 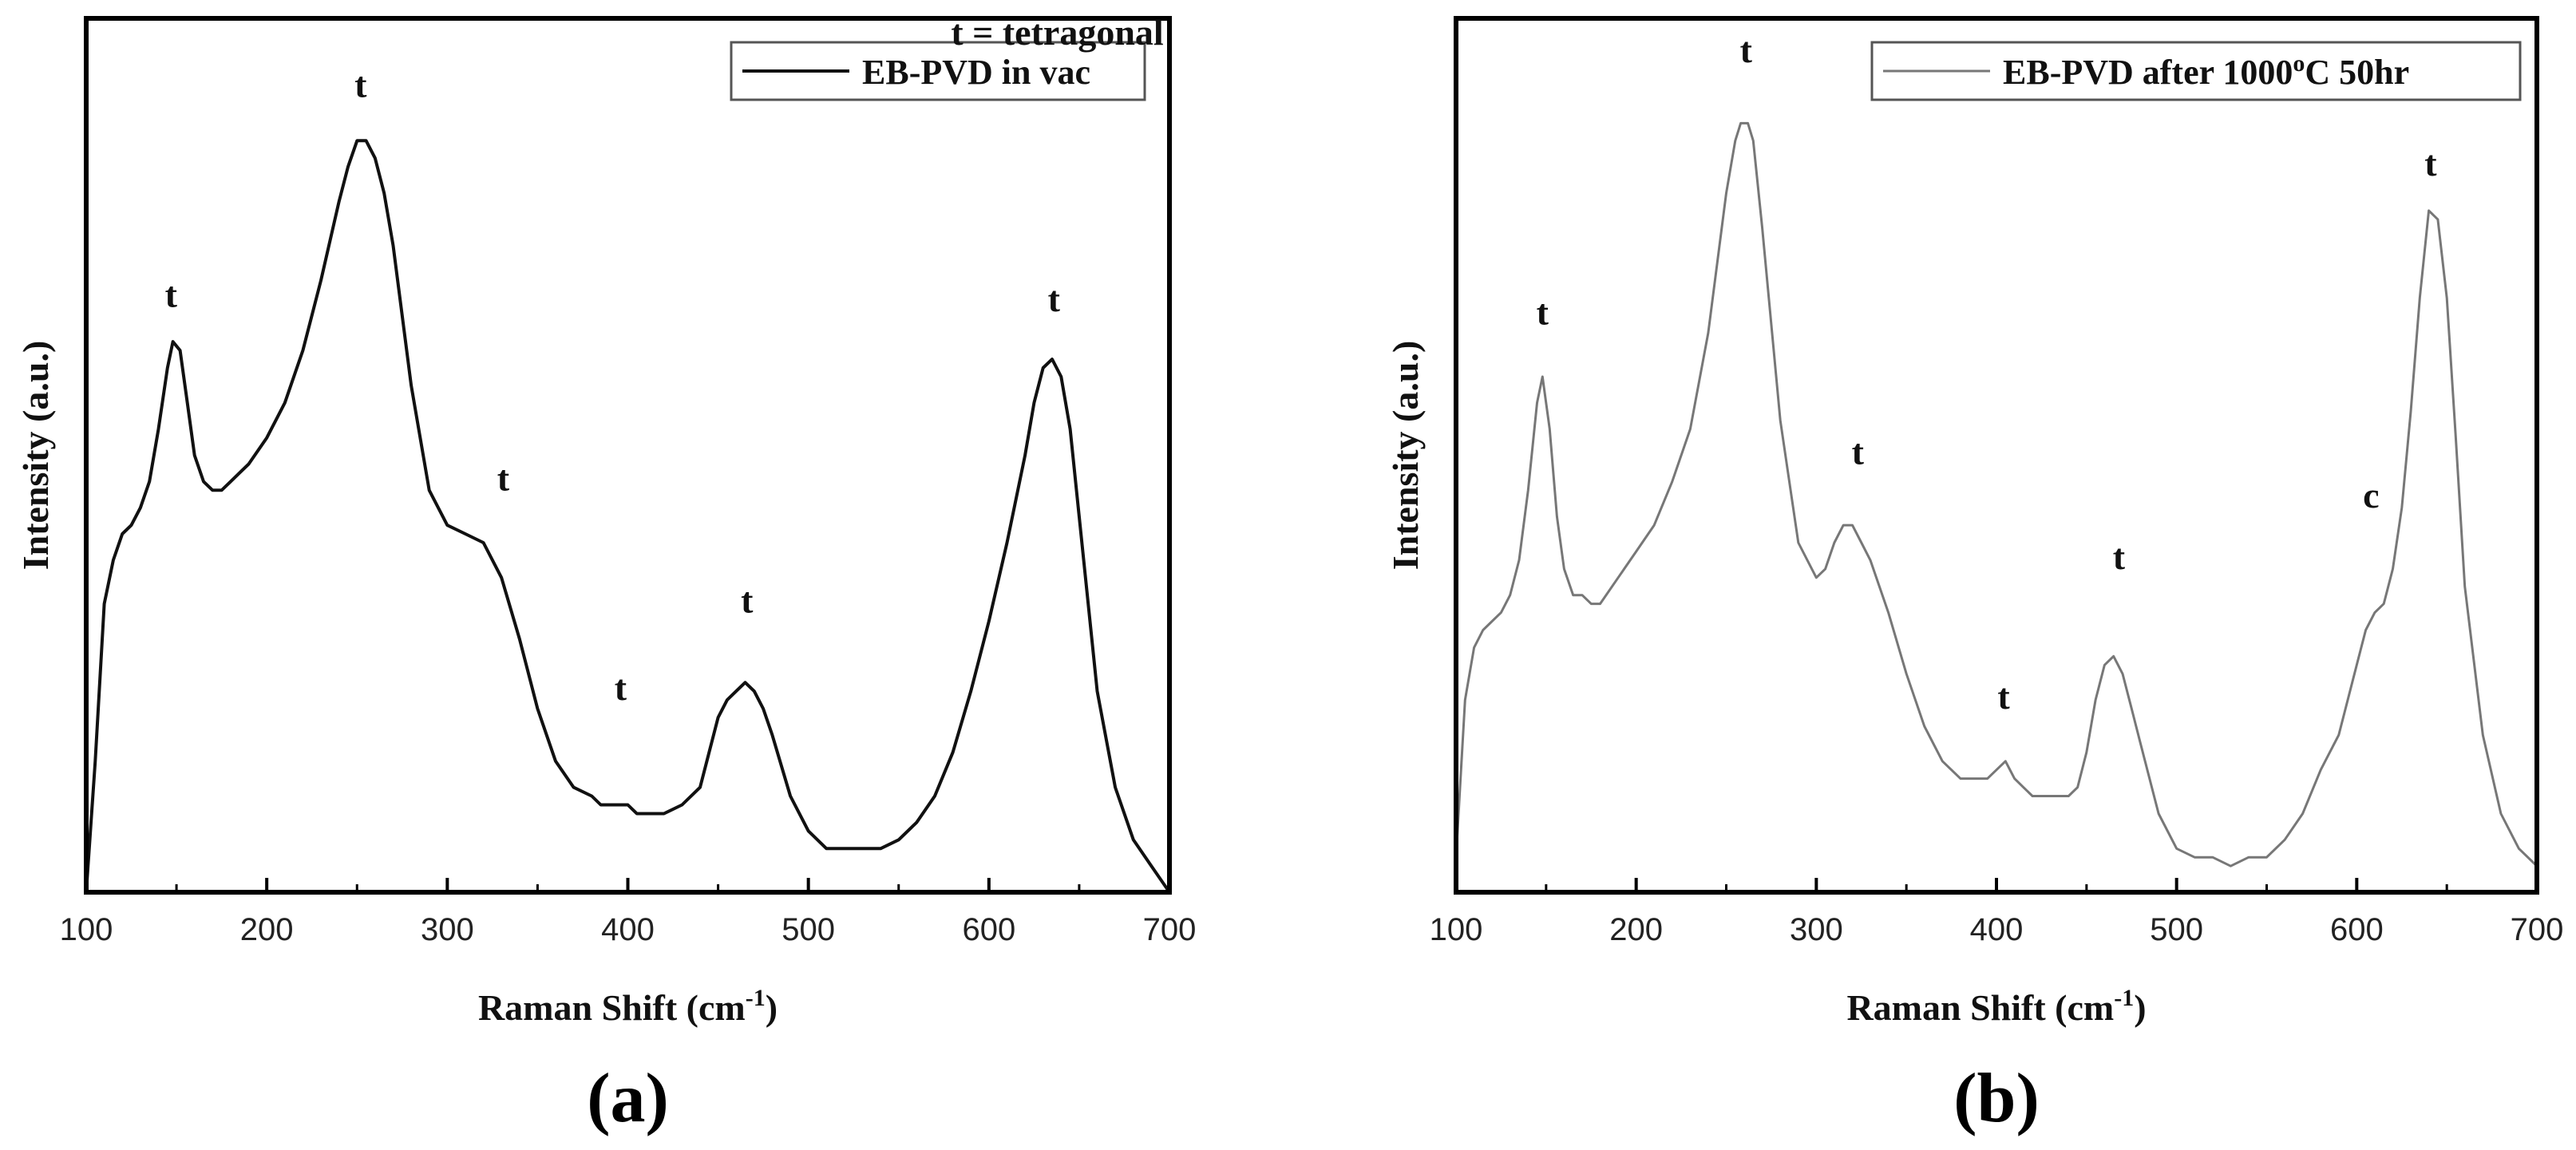 I want to click on legend-b: EB-PVD after 1000oC 50hr, so click(x=2196, y=71).